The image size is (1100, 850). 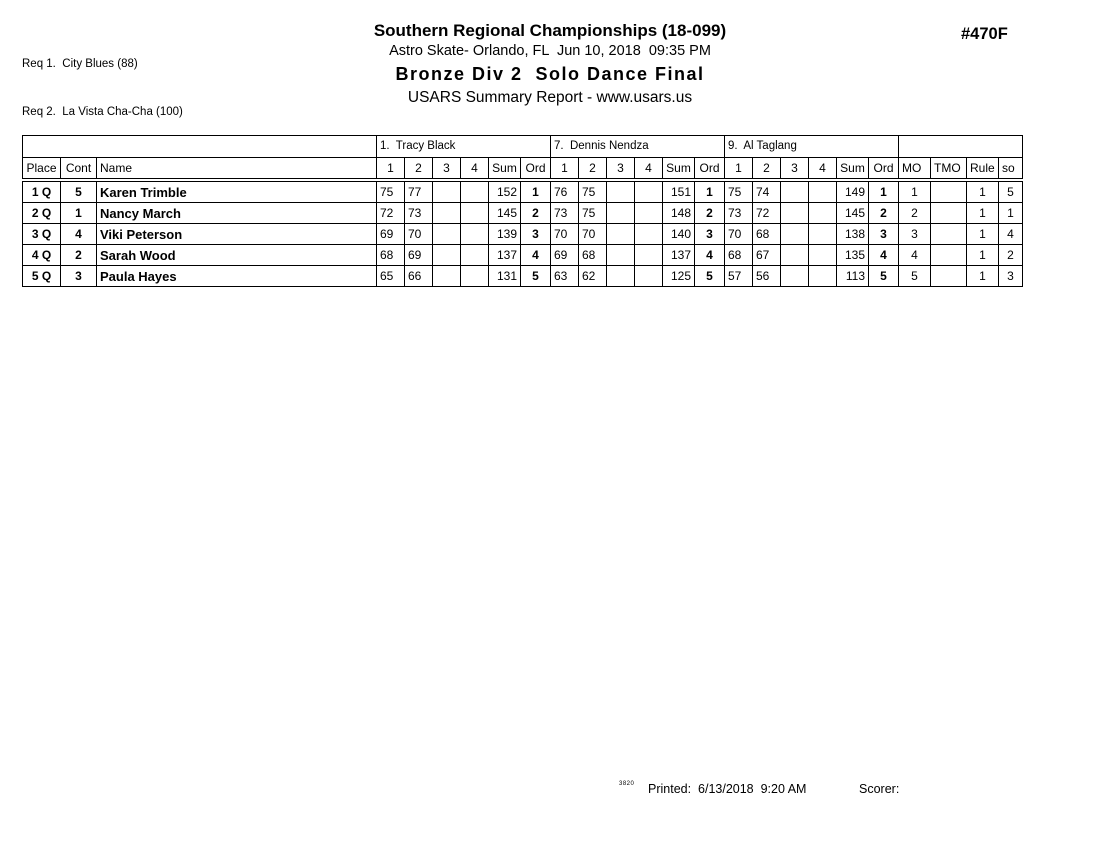 I want to click on mo-cell: 1, so click(x=914, y=191).